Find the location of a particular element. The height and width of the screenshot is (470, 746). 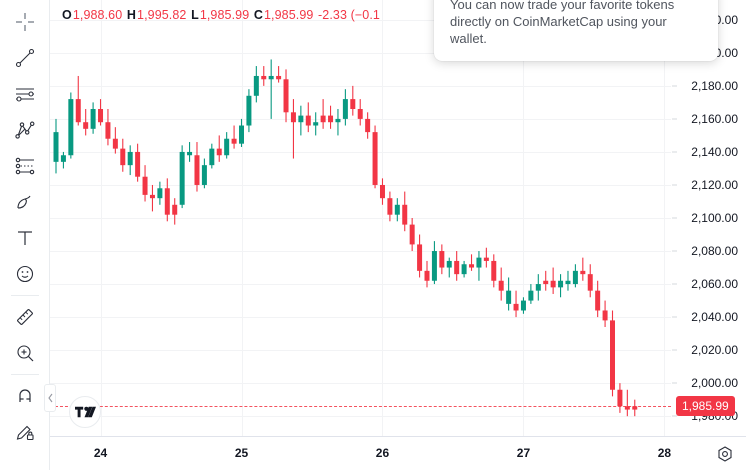

ohlc-high-label: H is located at coordinates (131, 15).